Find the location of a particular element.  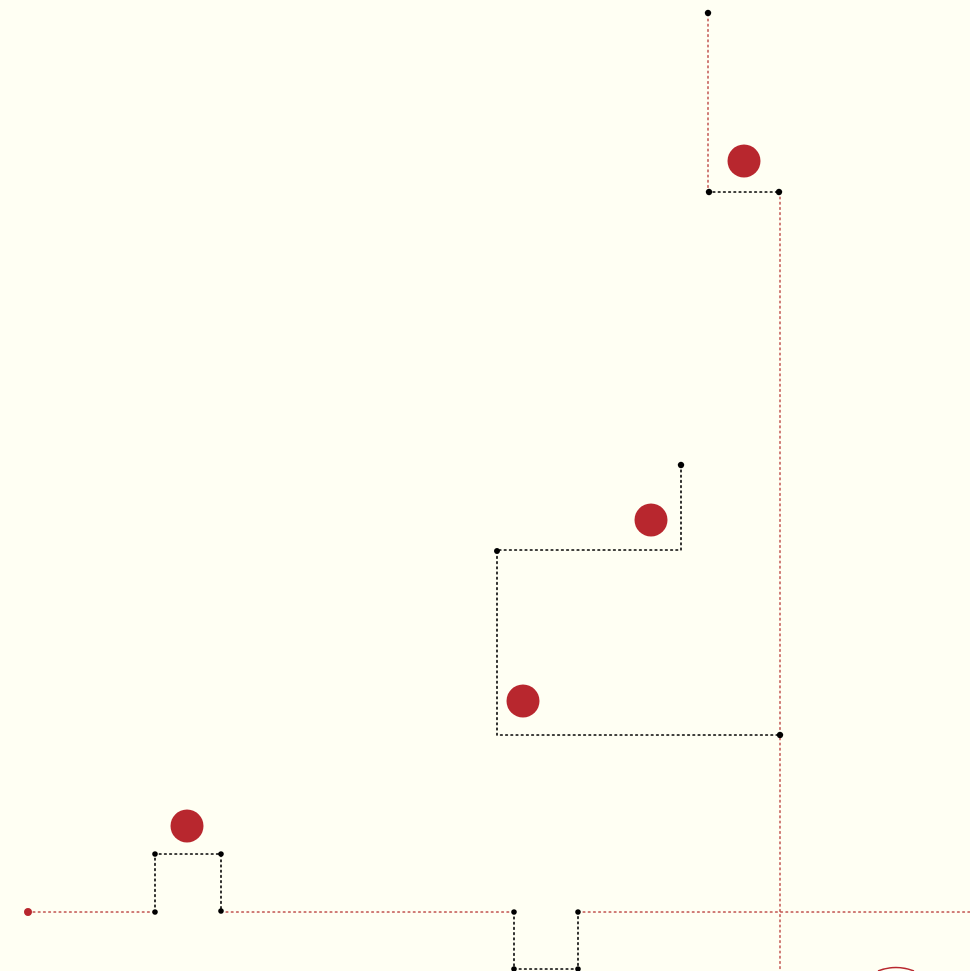

black-path-dip-bottom is located at coordinates (546, 940).